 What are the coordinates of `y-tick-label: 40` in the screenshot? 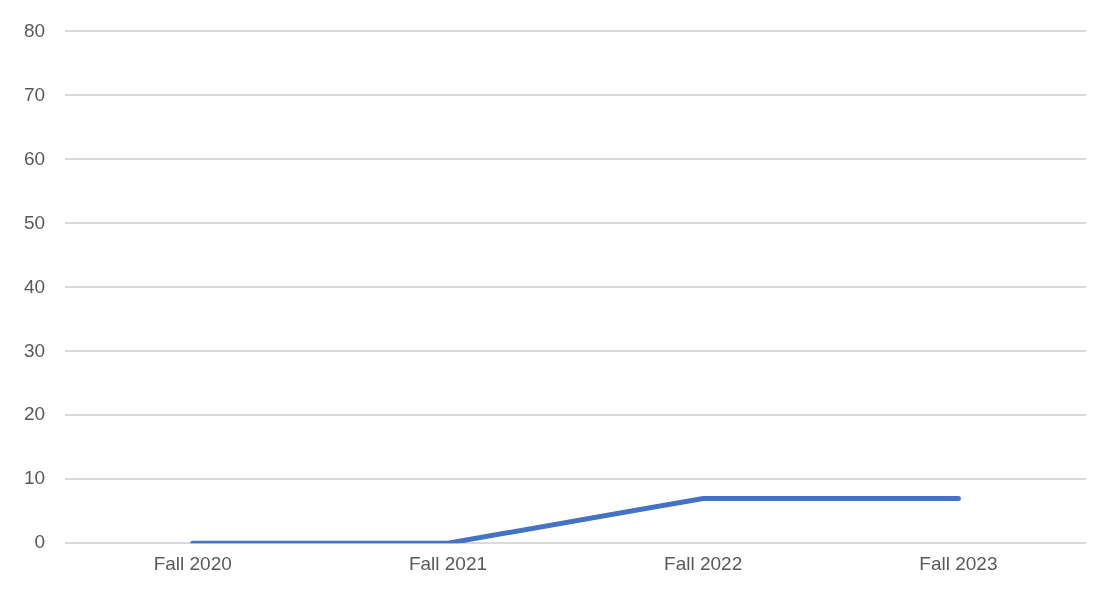 It's located at (34, 286).